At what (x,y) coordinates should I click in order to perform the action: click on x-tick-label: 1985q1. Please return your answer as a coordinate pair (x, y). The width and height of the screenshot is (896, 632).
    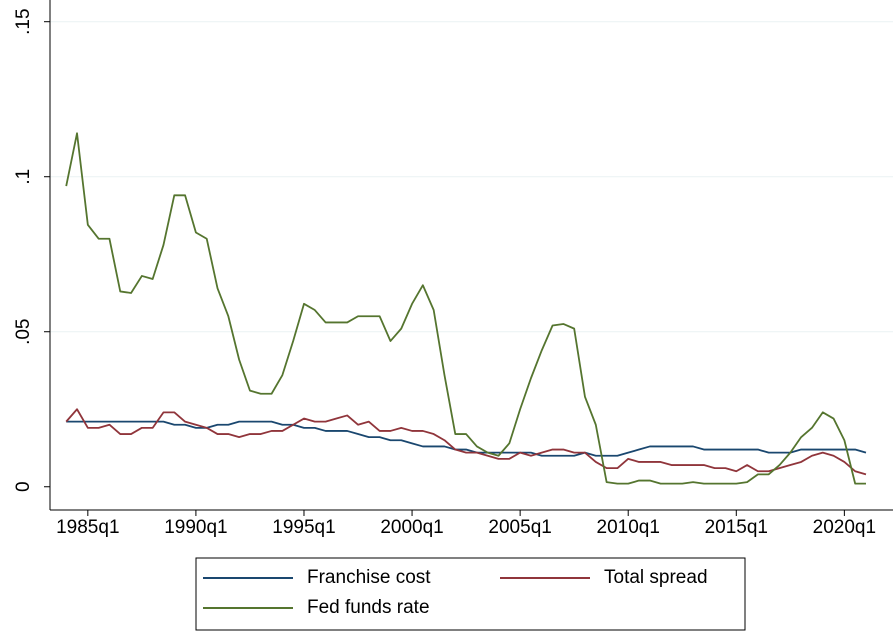
    Looking at the image, I should click on (87, 527).